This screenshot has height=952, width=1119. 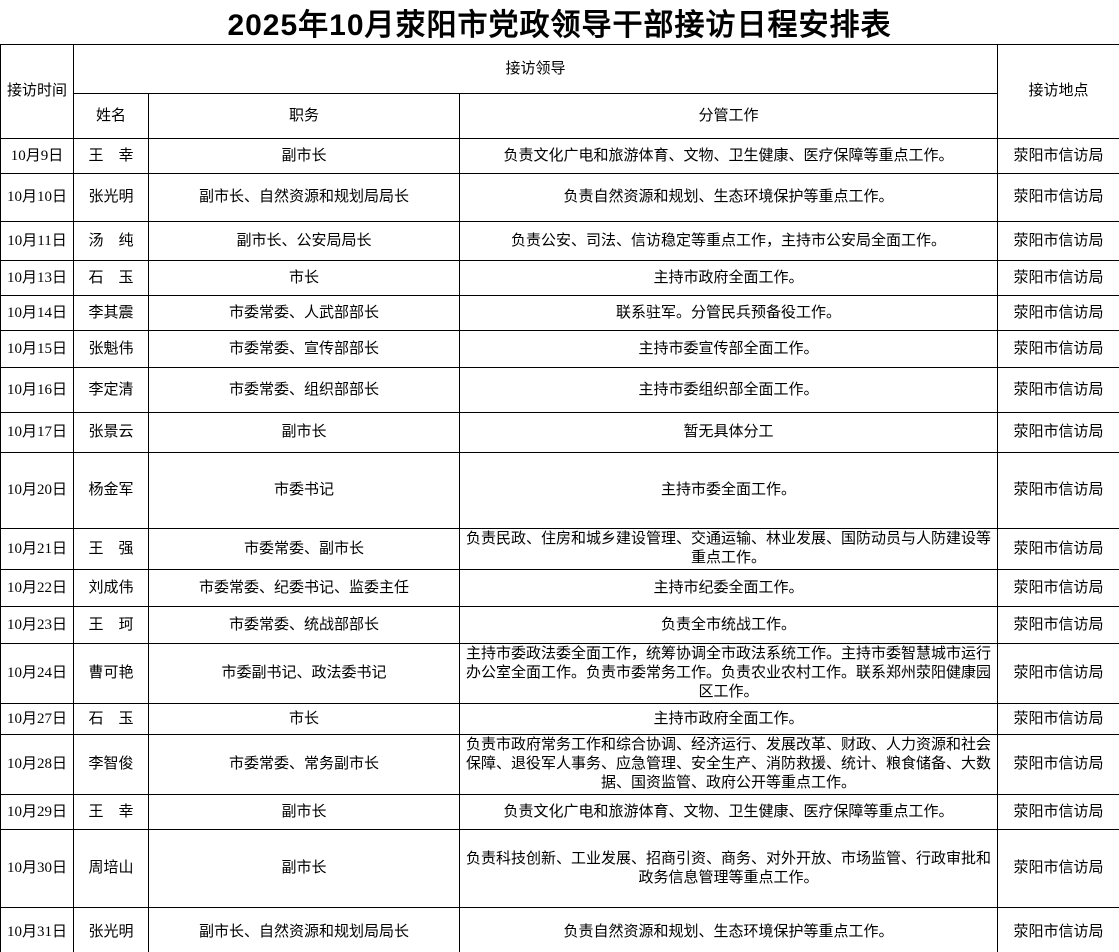 I want to click on header-row-top: 接访时间 接访领导 接访地点, so click(x=559, y=91).